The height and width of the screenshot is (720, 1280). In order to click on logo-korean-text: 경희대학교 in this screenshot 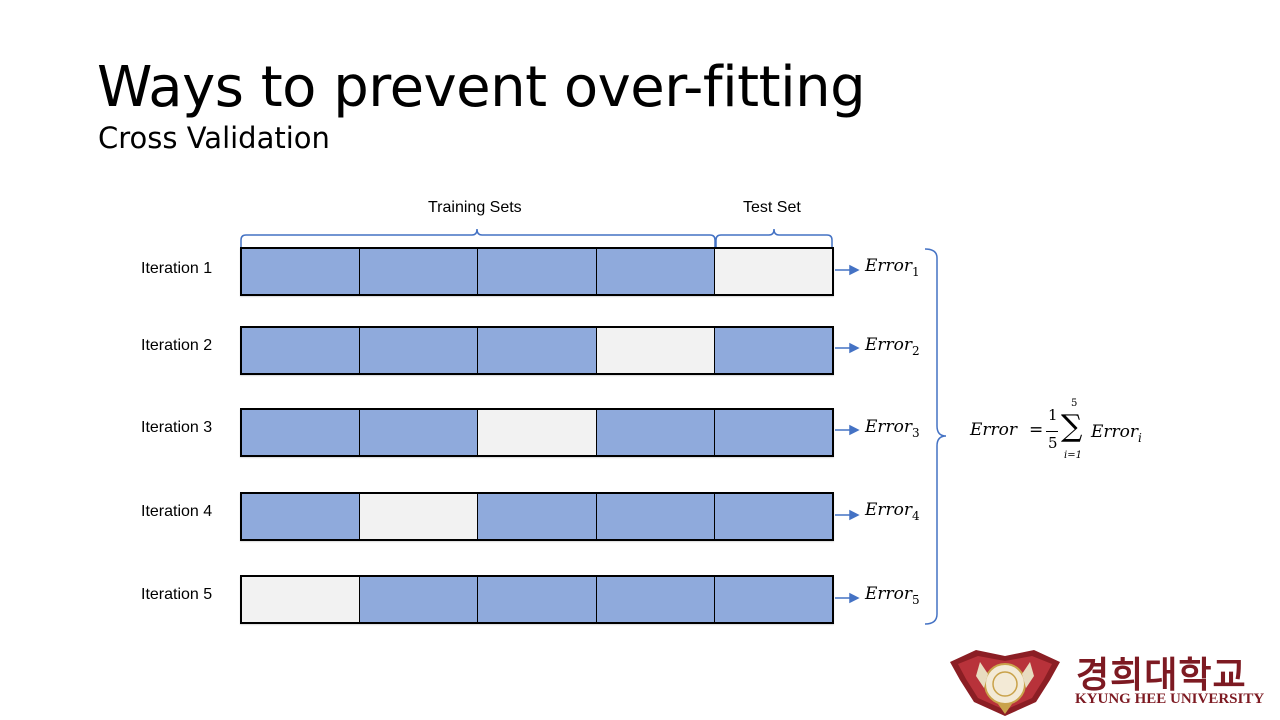, I will do `click(1161, 675)`.